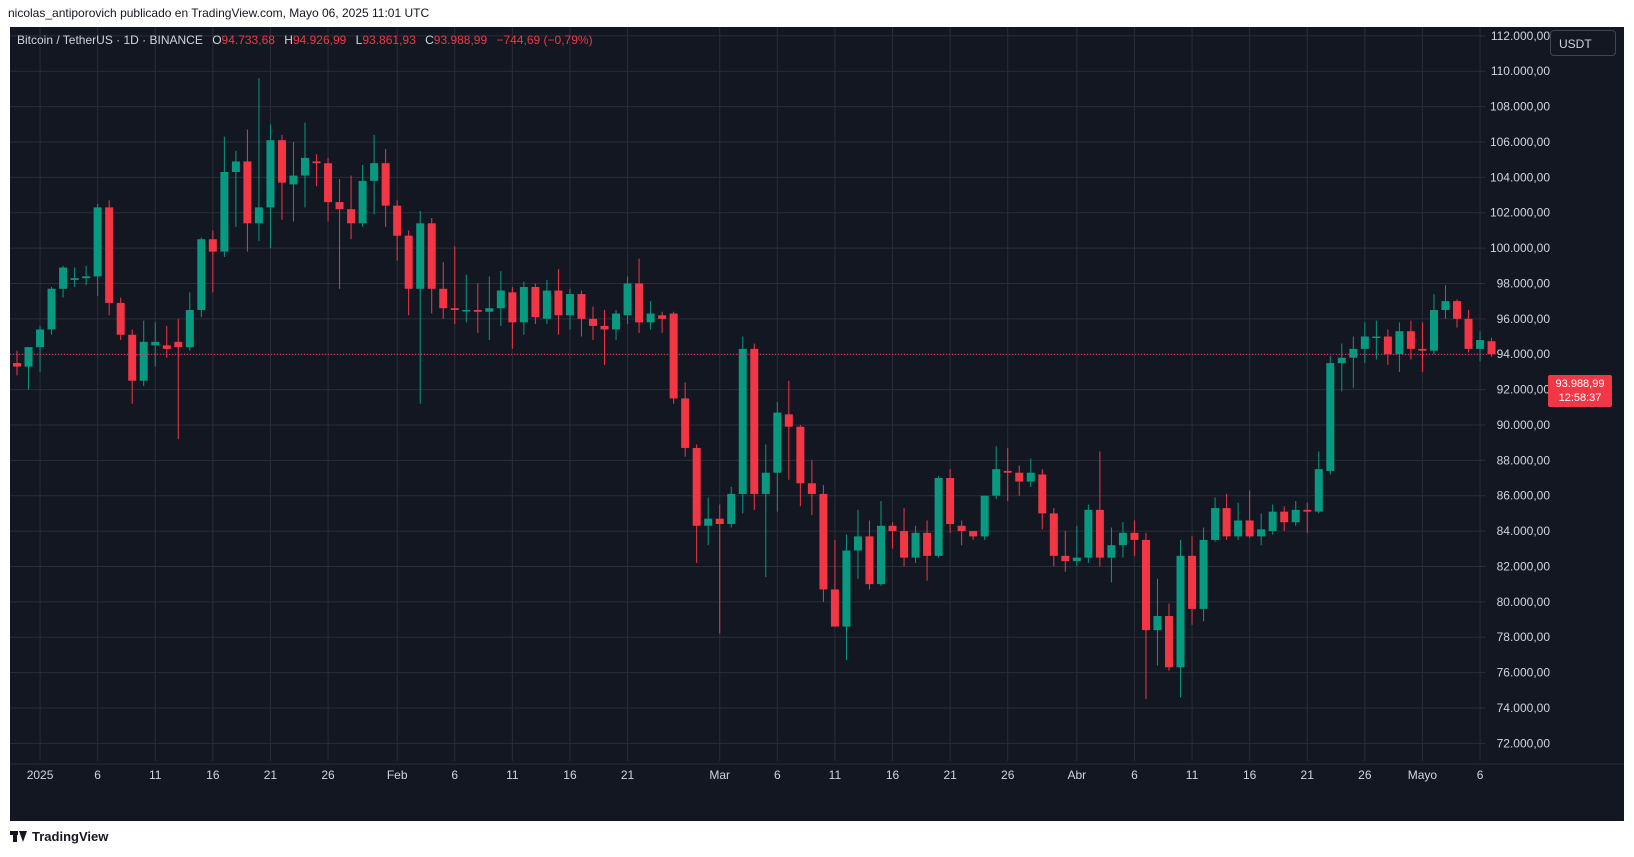  I want to click on symbol-title: Bitcoin / TetherUS · 1D · BINANCE, so click(110, 40).